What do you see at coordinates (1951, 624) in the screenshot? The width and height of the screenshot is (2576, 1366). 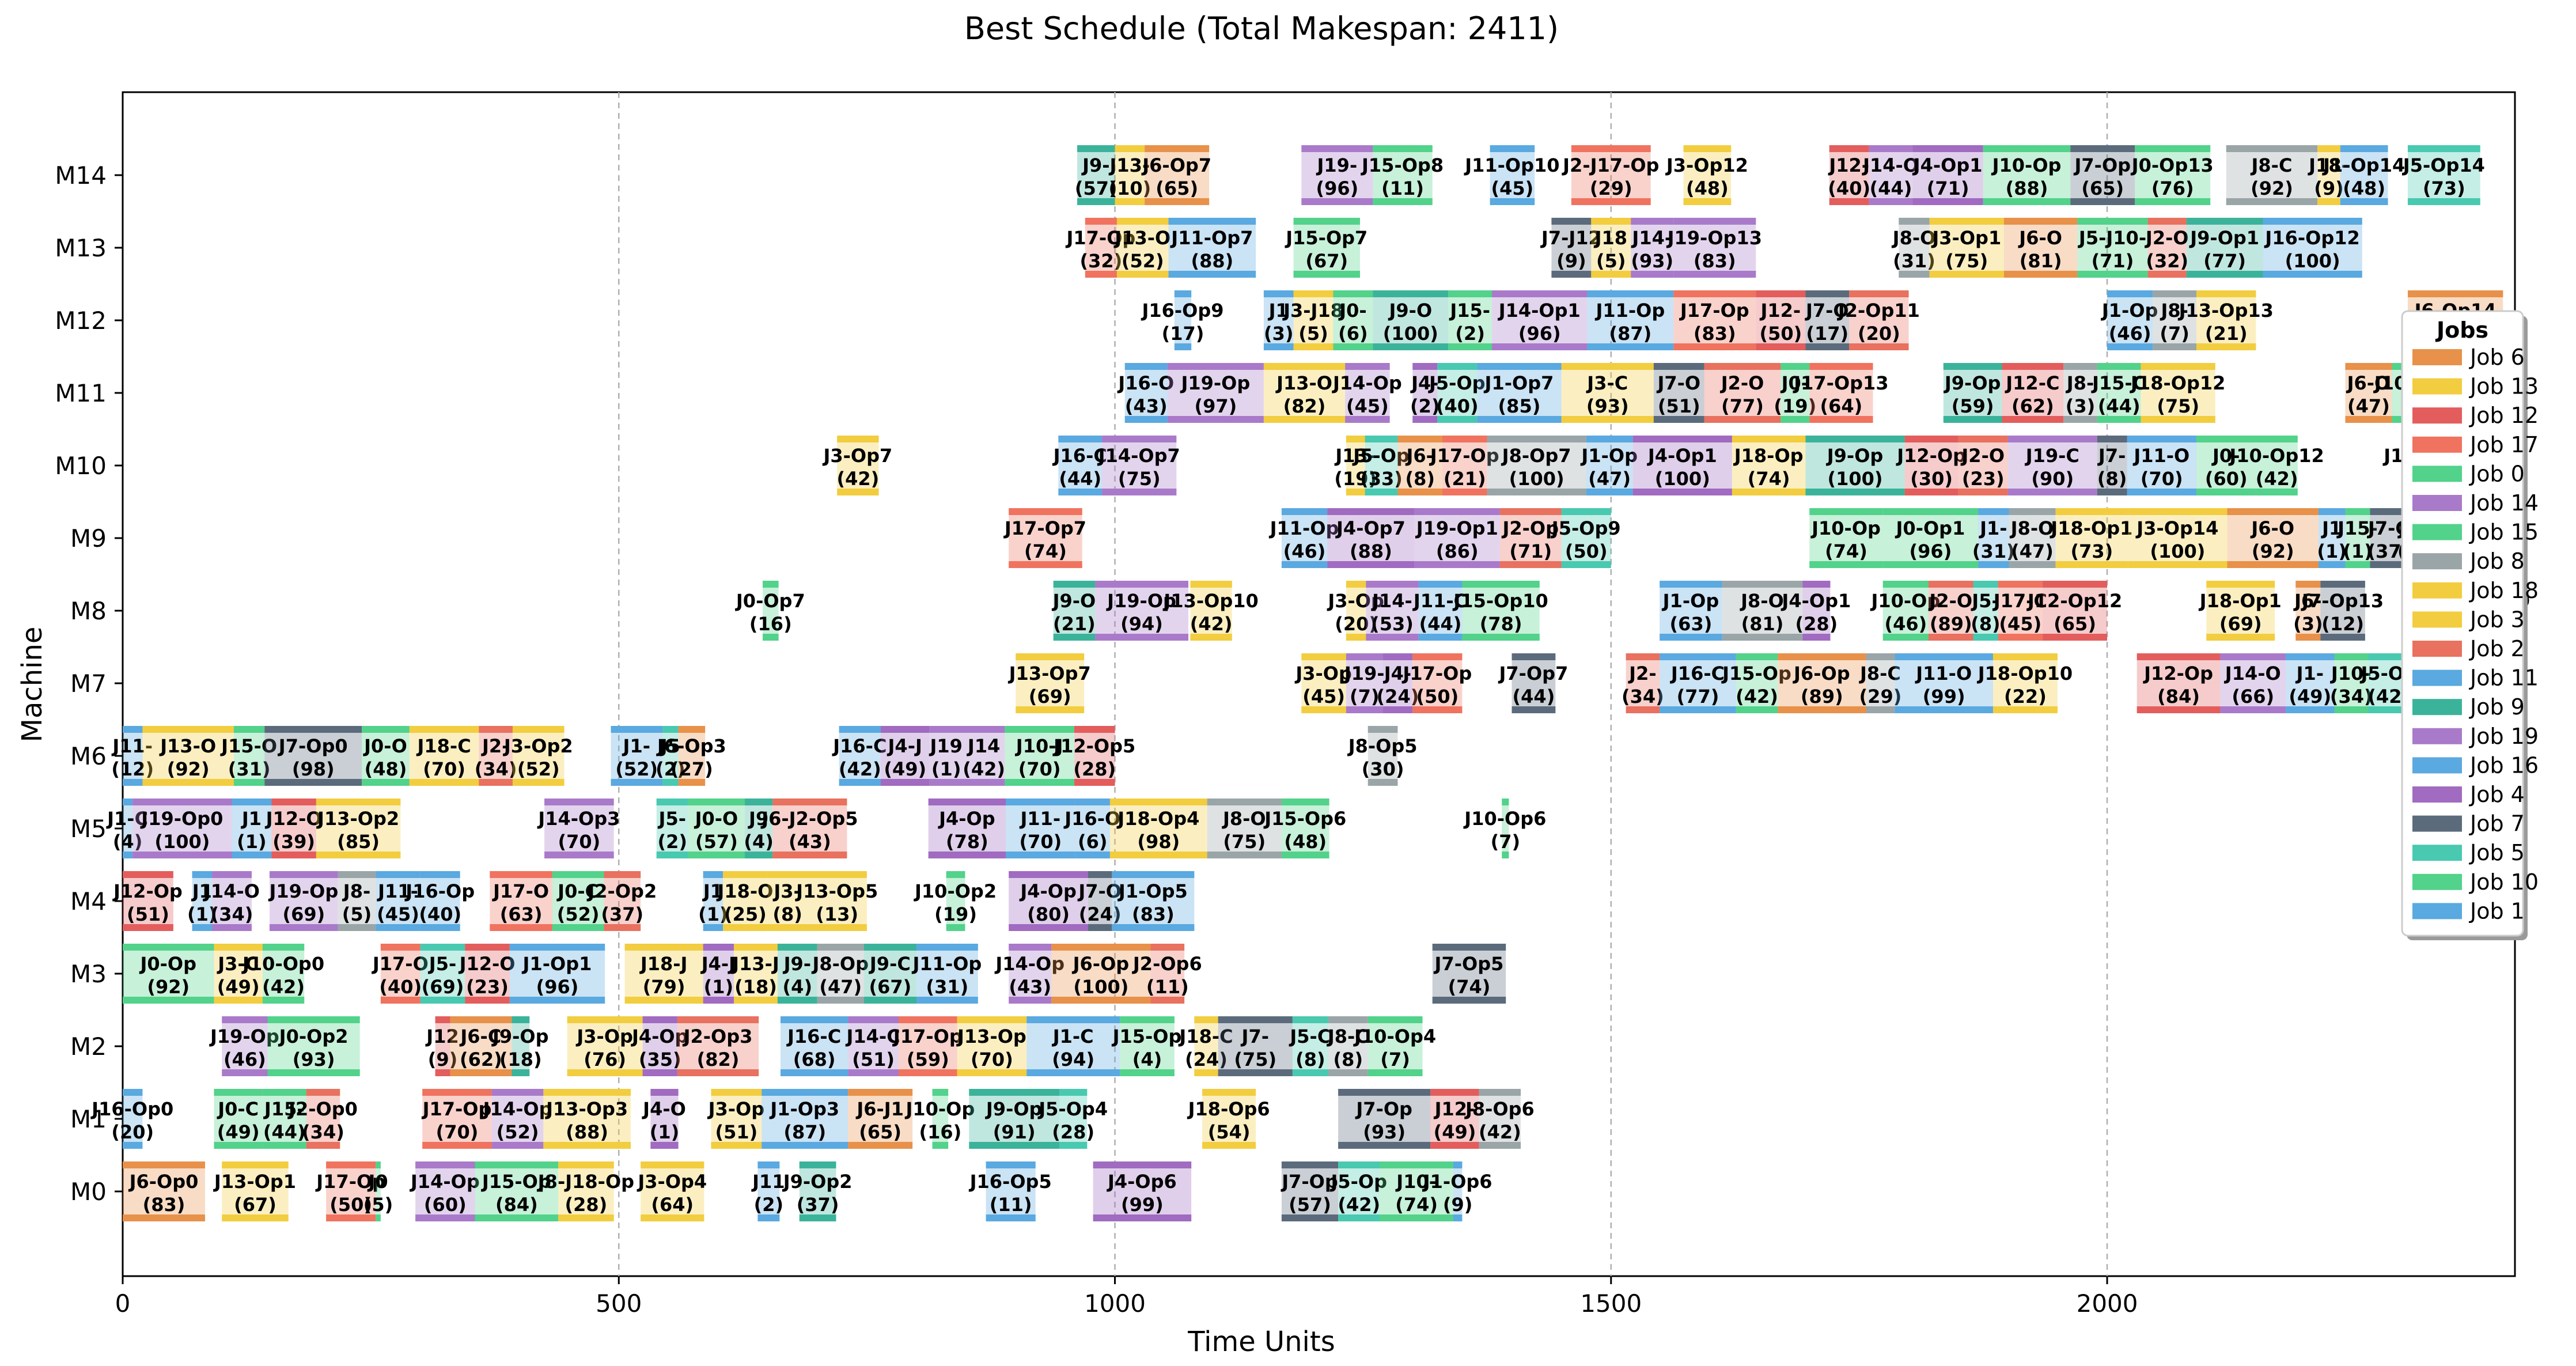 I see `operation-duration: (89)` at bounding box center [1951, 624].